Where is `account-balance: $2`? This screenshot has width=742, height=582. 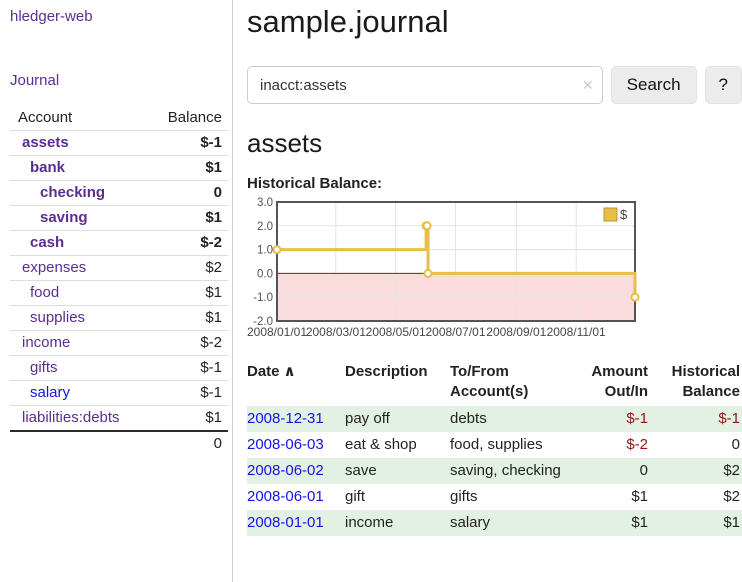
account-balance: $2 is located at coordinates (213, 267).